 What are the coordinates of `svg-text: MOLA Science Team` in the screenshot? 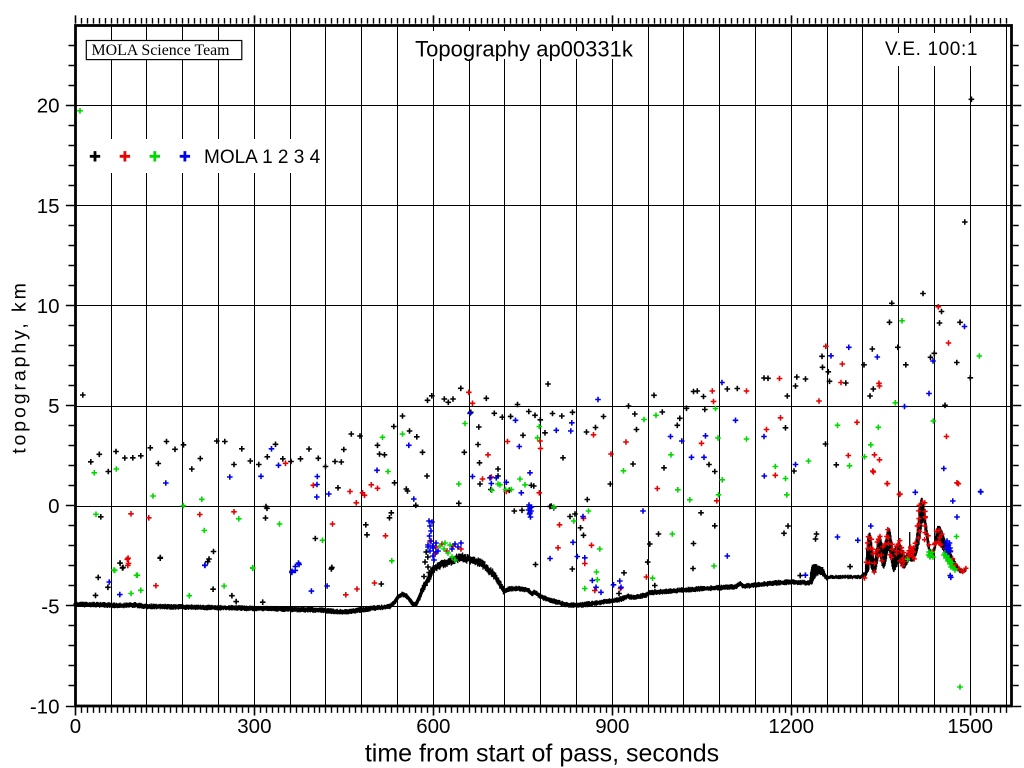 It's located at (161, 50).